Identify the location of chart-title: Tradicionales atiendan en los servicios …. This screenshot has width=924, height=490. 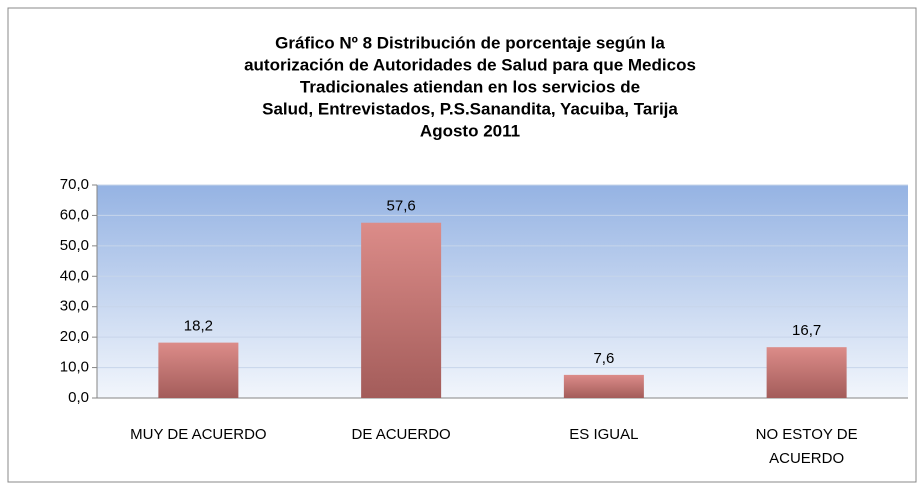
(470, 86).